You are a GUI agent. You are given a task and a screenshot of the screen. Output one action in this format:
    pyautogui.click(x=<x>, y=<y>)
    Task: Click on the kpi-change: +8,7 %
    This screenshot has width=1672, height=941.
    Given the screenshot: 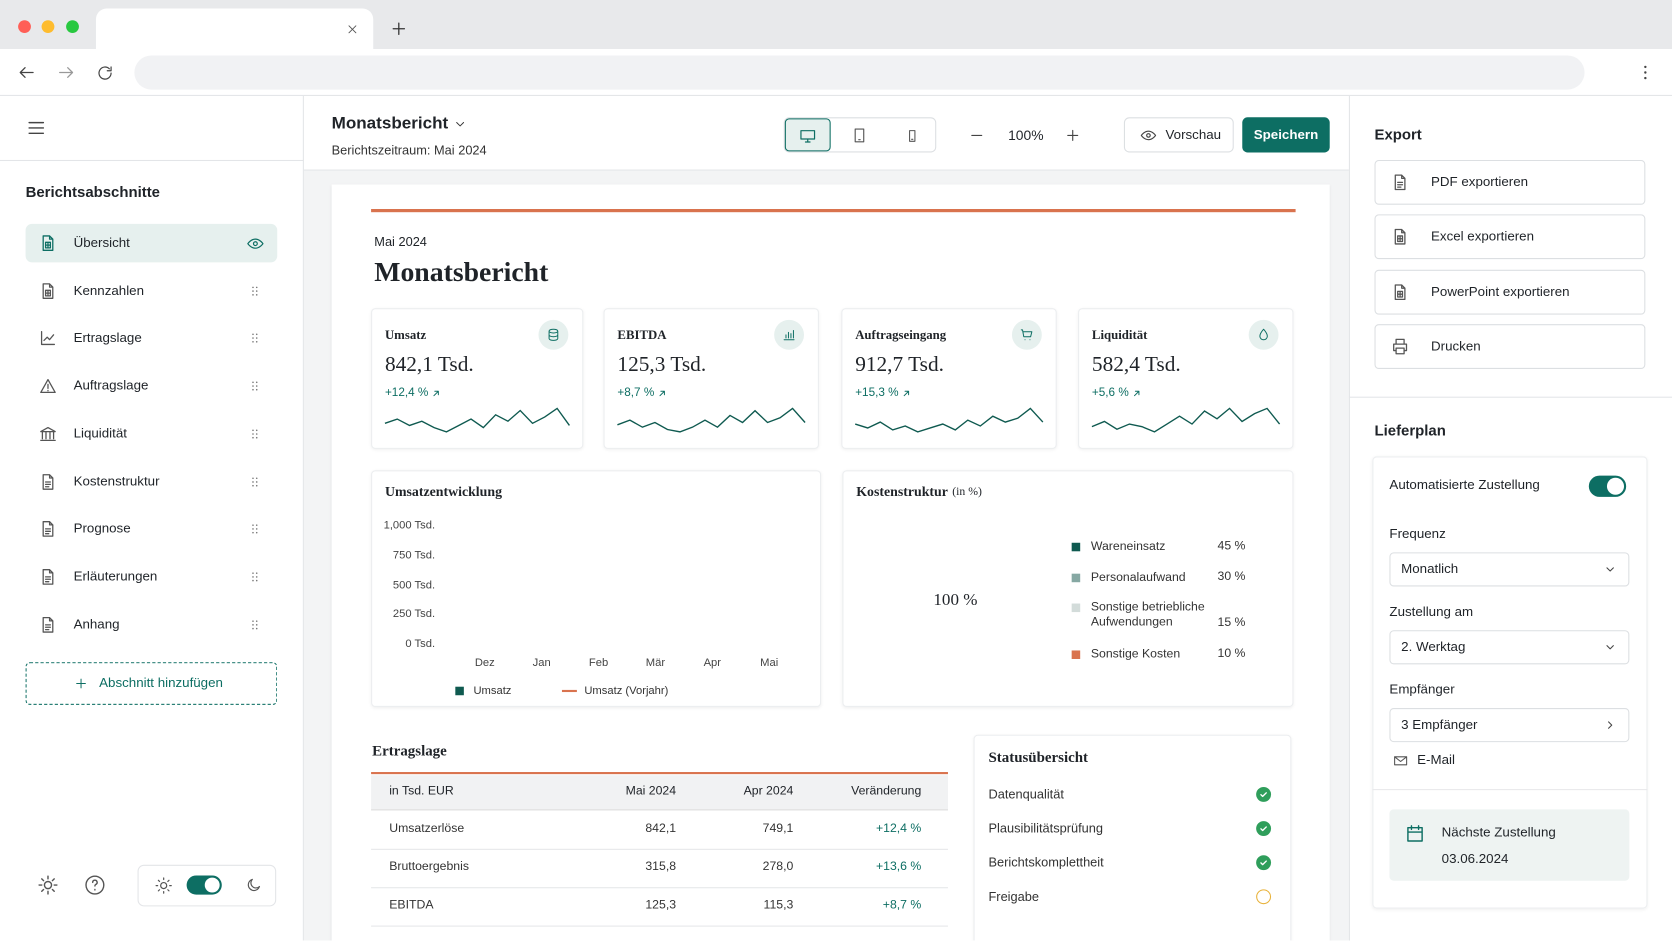 What is the action you would take?
    pyautogui.click(x=636, y=393)
    